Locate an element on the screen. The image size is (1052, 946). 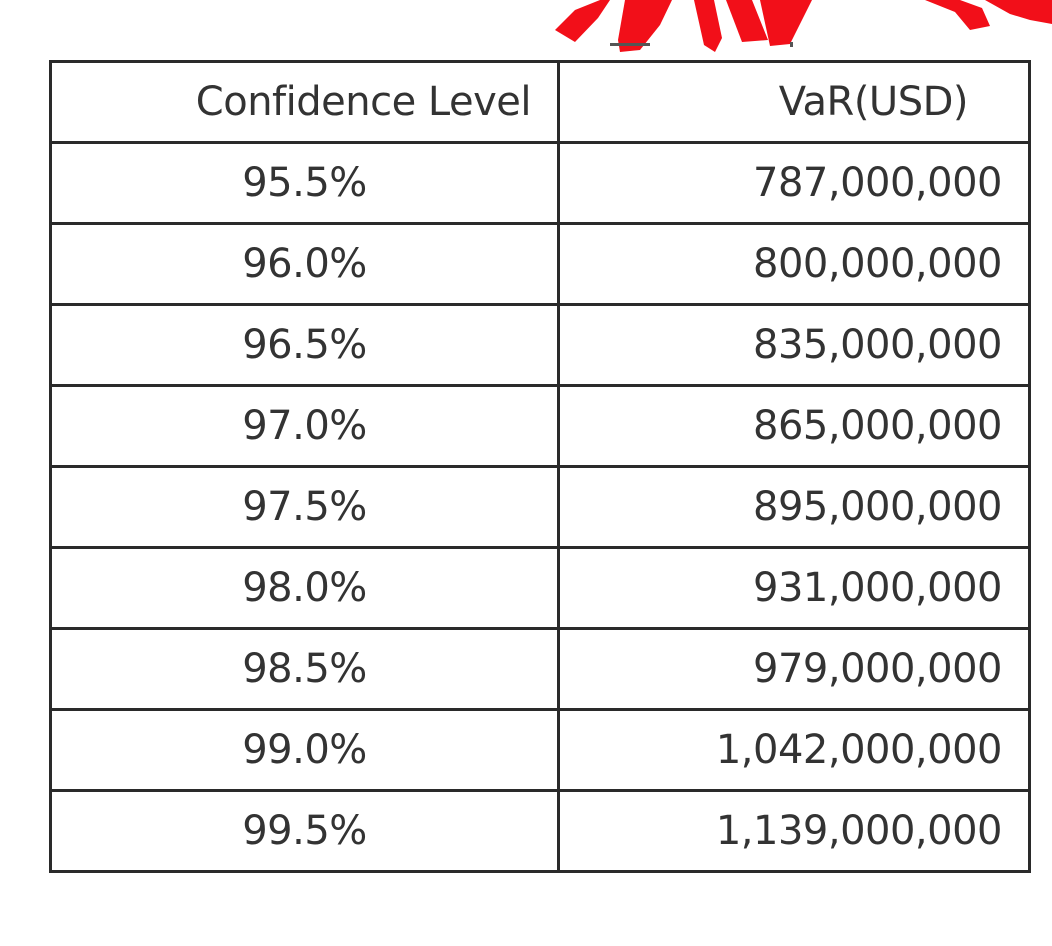
confidence-level-cell: 99.0% is located at coordinates (304, 750).